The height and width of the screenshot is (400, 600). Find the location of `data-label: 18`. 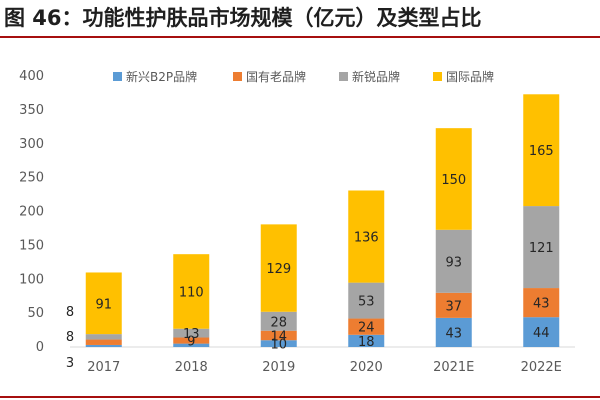

data-label: 18 is located at coordinates (366, 342).